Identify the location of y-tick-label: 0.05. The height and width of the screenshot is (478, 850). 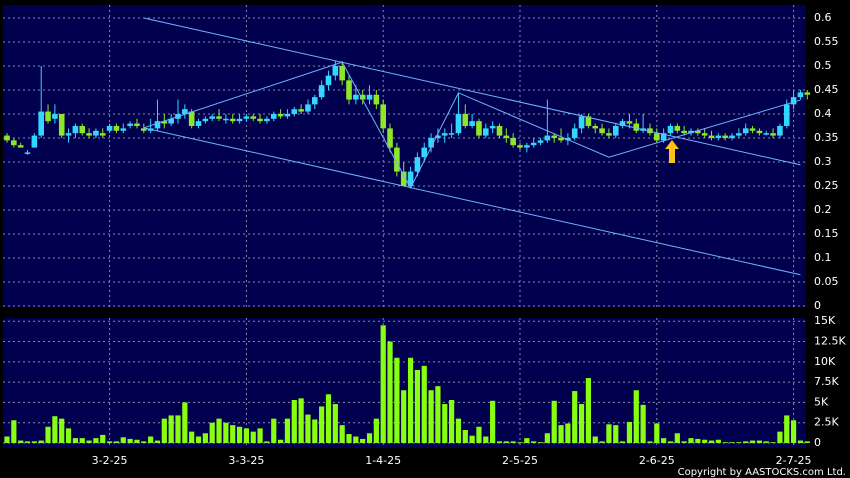
(826, 281).